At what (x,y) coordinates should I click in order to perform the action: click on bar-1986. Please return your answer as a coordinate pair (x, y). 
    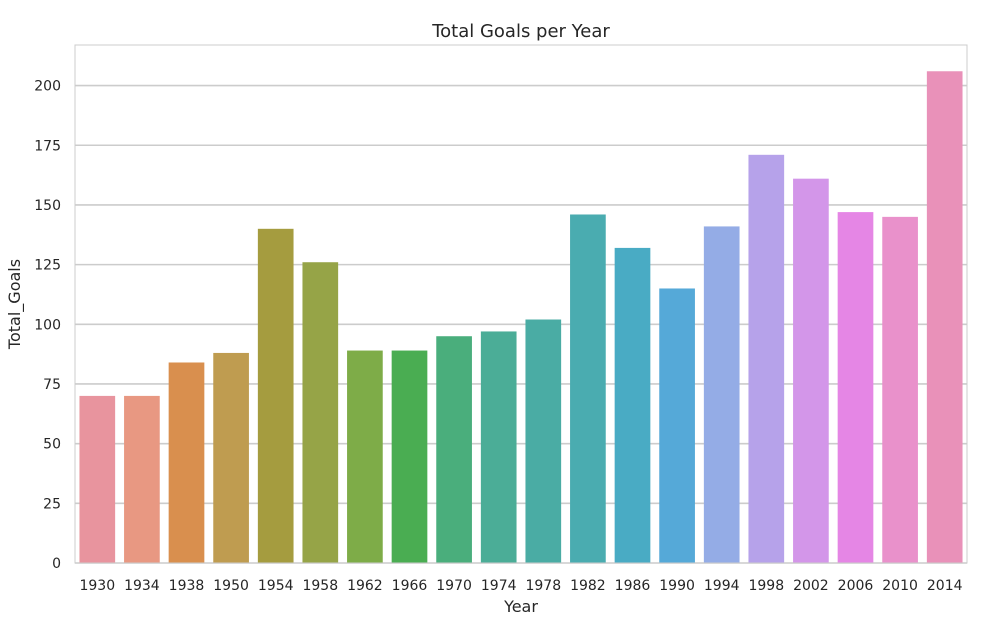
    Looking at the image, I should click on (632, 405).